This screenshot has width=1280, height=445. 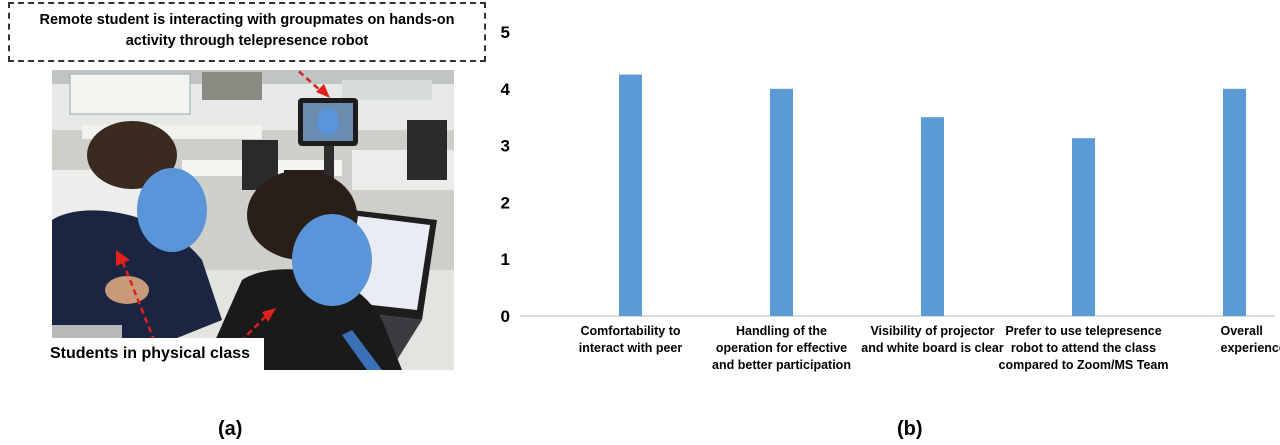 I want to click on panel-b-label: (b), so click(x=910, y=429).